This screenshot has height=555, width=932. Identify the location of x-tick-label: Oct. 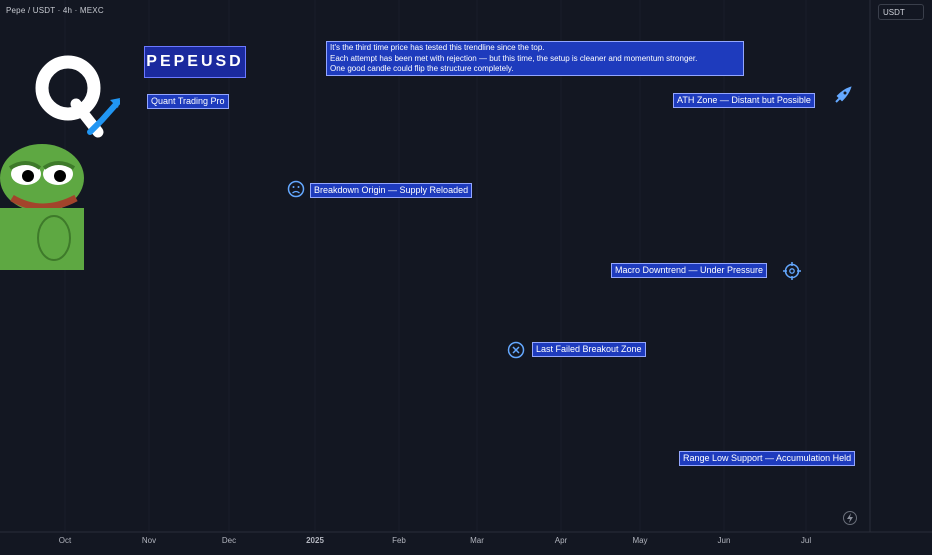
(65, 540).